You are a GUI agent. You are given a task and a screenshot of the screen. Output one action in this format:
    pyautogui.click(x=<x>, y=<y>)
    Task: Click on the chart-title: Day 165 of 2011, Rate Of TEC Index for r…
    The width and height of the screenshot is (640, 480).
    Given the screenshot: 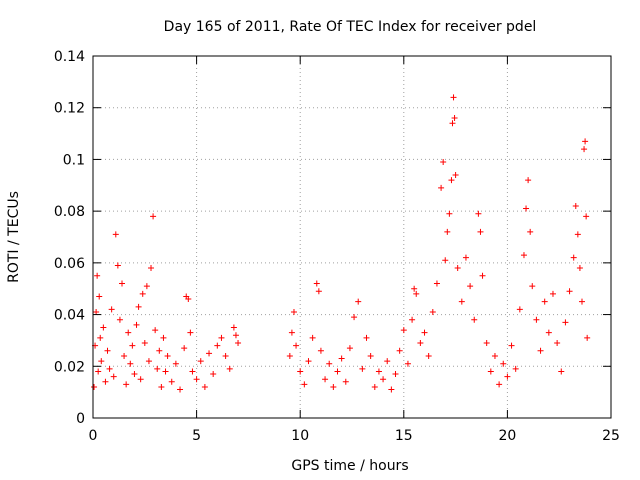 What is the action you would take?
    pyautogui.click(x=350, y=27)
    